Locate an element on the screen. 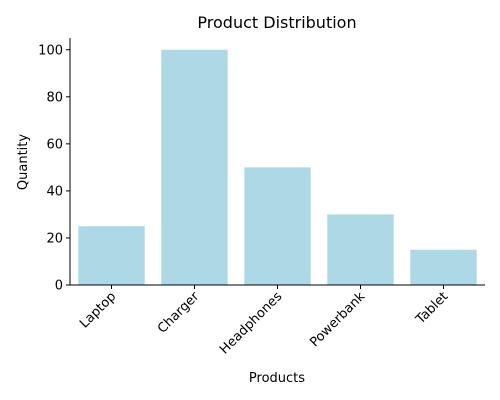  y-tick-label: 40 is located at coordinates (54, 191).